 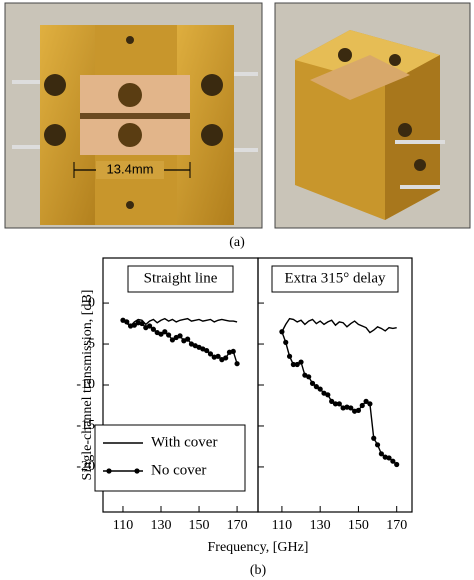 What do you see at coordinates (258, 547) in the screenshot?
I see `x-axis-label: Frequency, [GHz]` at bounding box center [258, 547].